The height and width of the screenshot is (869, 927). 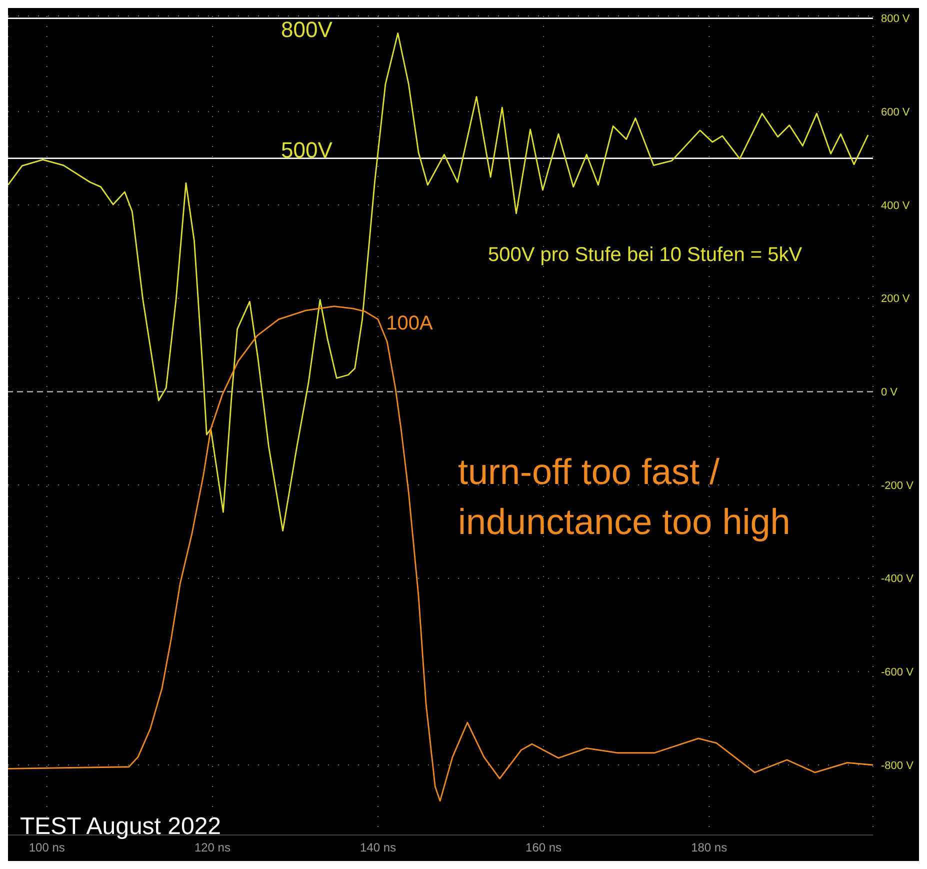 I want to click on x-tick-label: 100 ns, so click(x=46, y=847).